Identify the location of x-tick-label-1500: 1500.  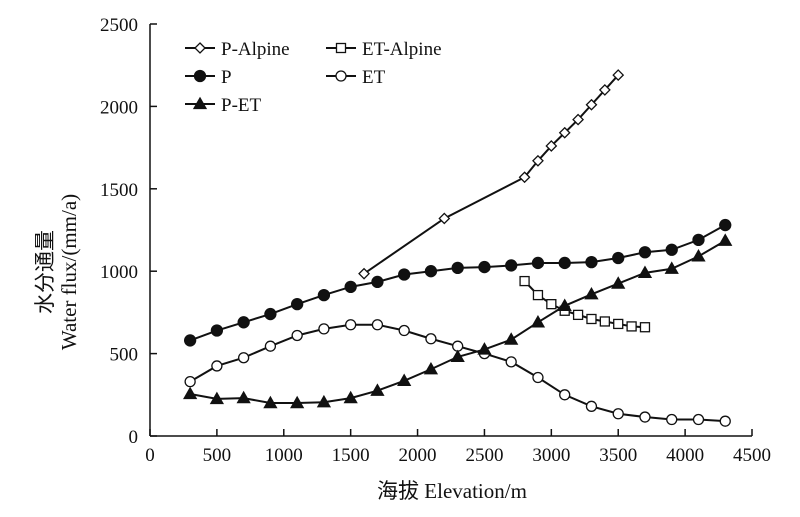
(351, 455).